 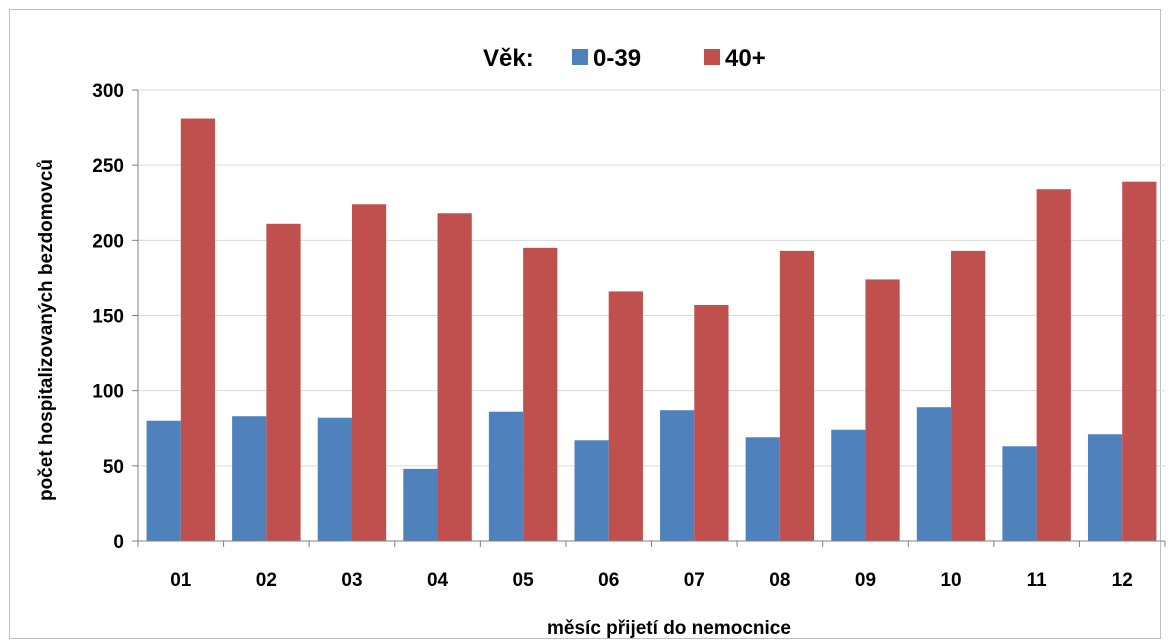 What do you see at coordinates (779, 580) in the screenshot?
I see `x-tick-label: 08` at bounding box center [779, 580].